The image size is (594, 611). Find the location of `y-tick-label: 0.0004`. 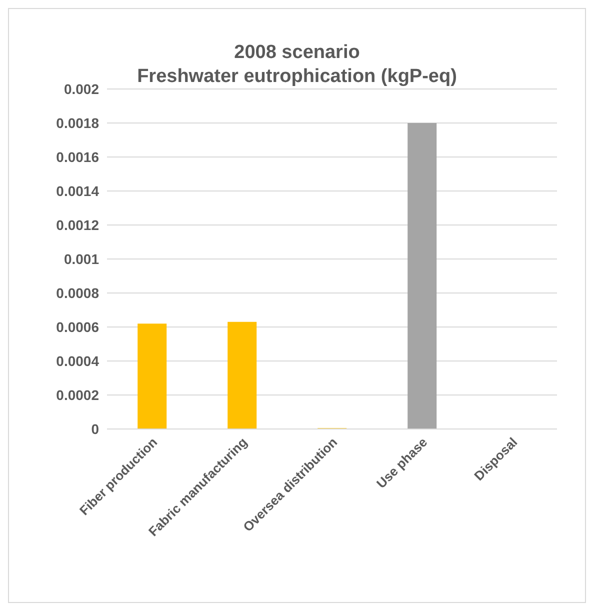

y-tick-label: 0.0004 is located at coordinates (78, 360).